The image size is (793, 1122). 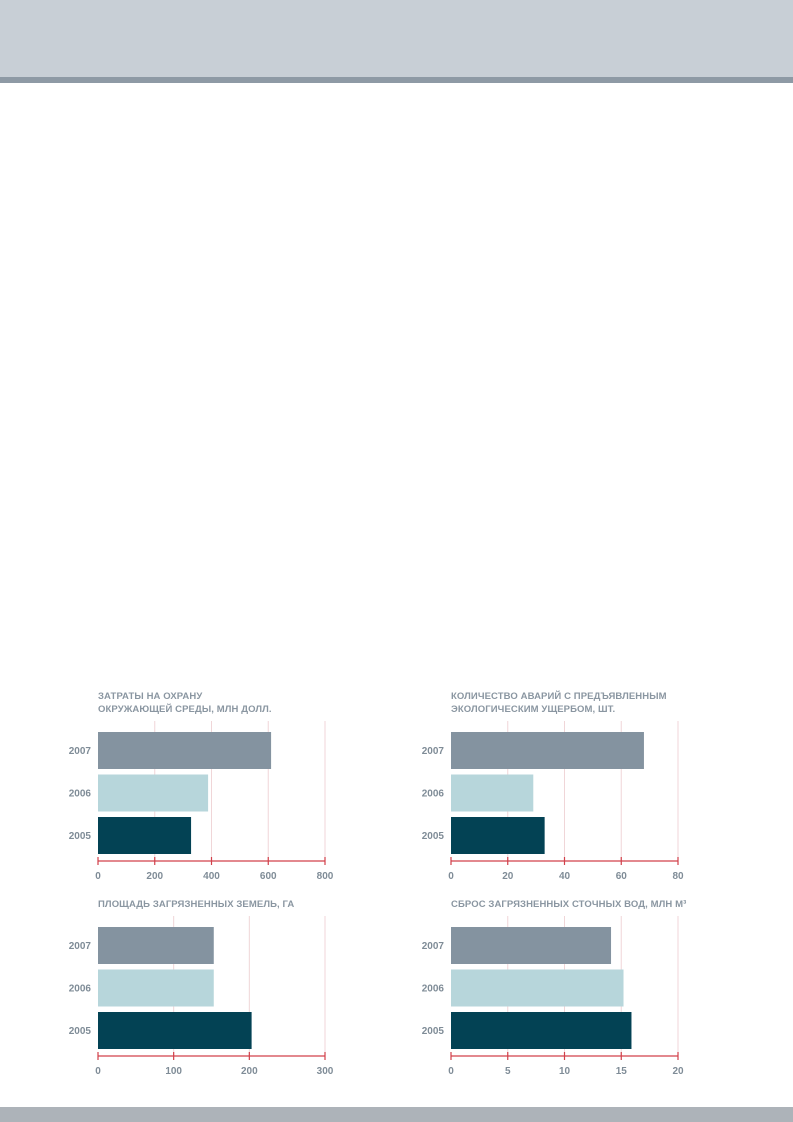 I want to click on x-tick-label: 800, so click(x=325, y=876).